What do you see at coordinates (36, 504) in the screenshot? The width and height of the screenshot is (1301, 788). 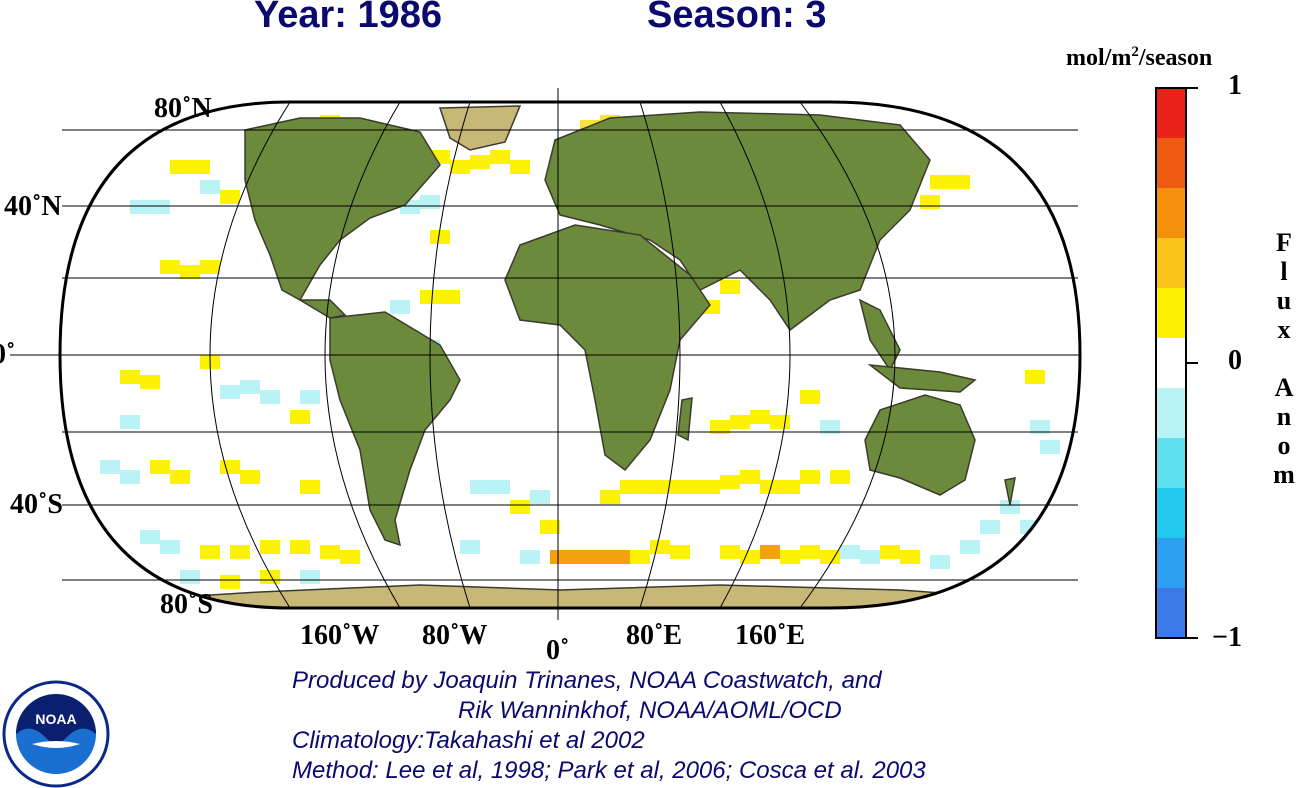 I see `lat-label-40s: 40˚S` at bounding box center [36, 504].